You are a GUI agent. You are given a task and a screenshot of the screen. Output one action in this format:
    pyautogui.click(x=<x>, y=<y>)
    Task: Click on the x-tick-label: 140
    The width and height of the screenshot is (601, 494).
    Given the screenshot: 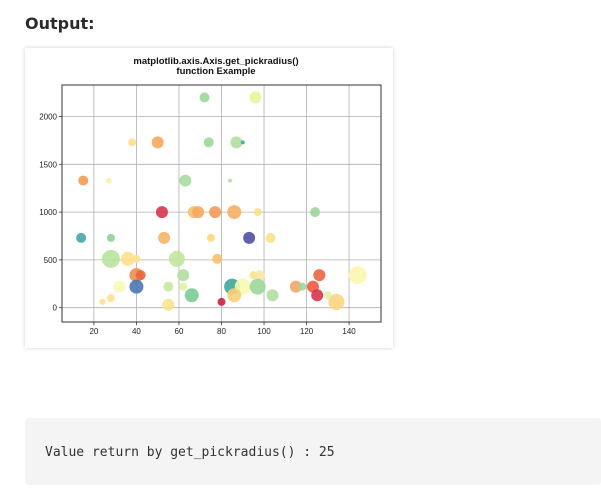 What is the action you would take?
    pyautogui.click(x=349, y=331)
    